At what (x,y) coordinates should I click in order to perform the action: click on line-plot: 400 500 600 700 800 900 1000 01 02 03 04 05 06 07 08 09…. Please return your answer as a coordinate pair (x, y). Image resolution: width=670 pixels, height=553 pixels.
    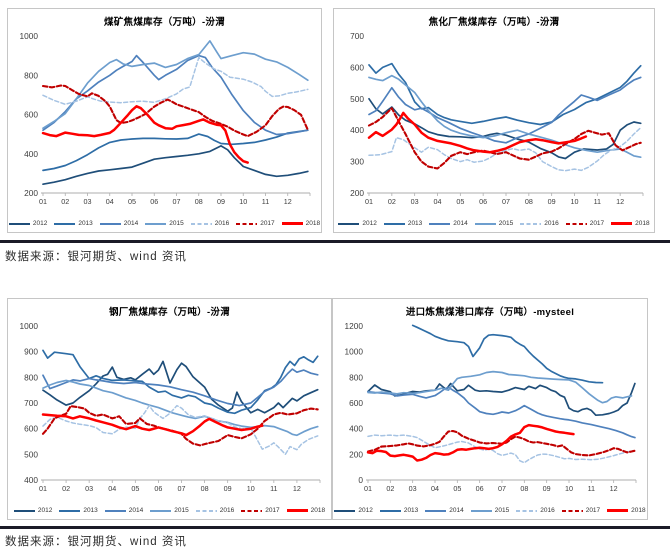
    Looking at the image, I should click on (170, 407).